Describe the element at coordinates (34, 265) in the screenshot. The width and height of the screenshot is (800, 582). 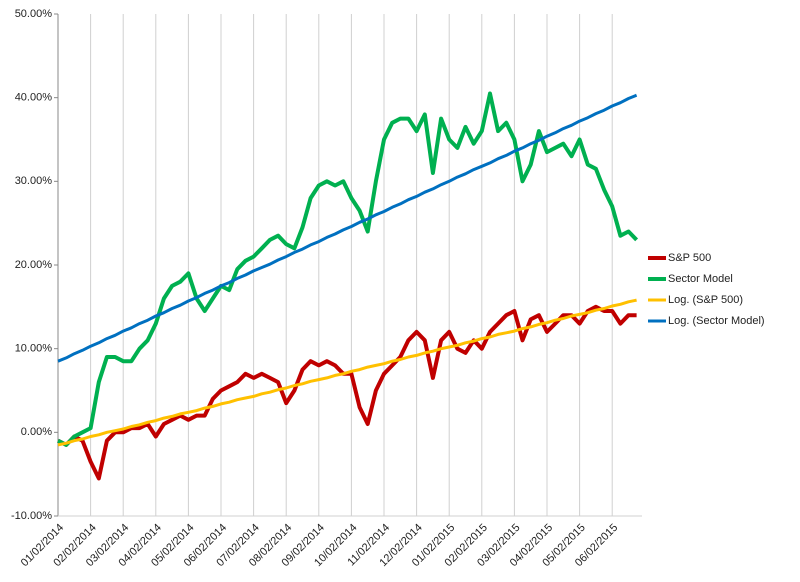
I see `y-tick-label: 20.00%` at that location.